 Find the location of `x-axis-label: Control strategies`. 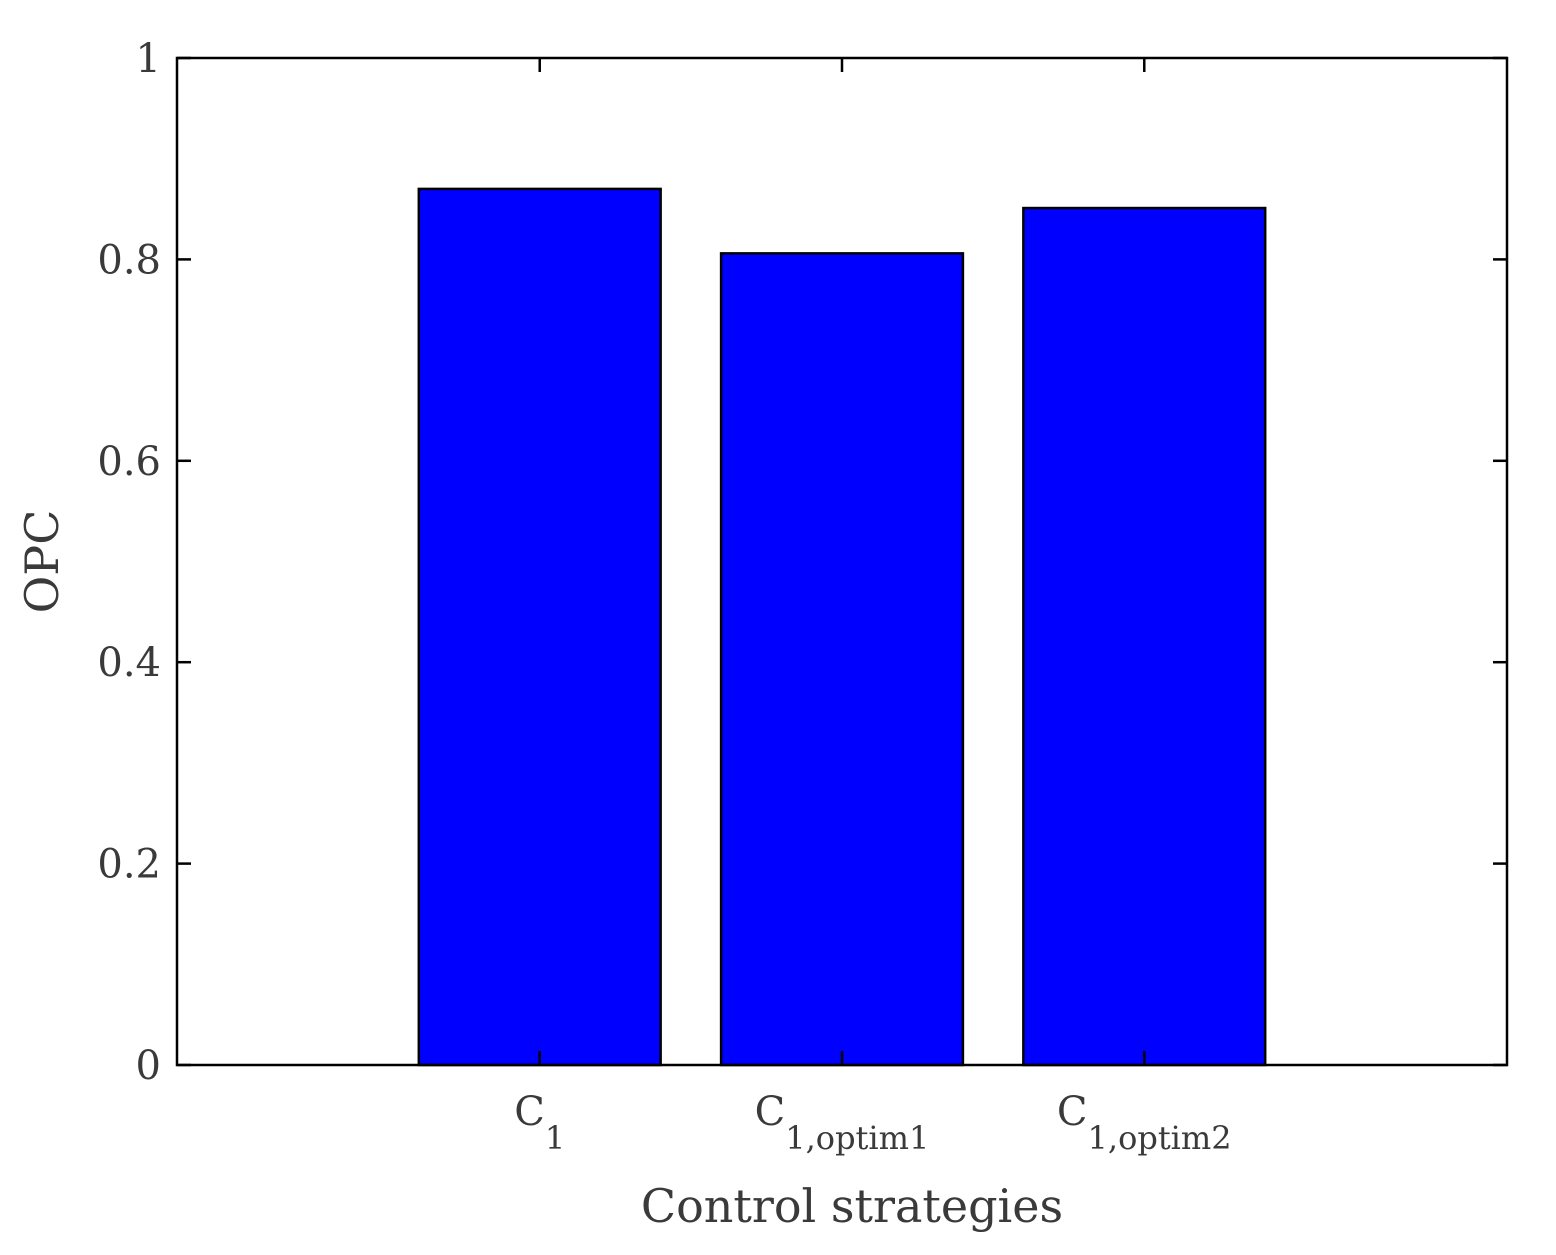

x-axis-label: Control strategies is located at coordinates (852, 1206).